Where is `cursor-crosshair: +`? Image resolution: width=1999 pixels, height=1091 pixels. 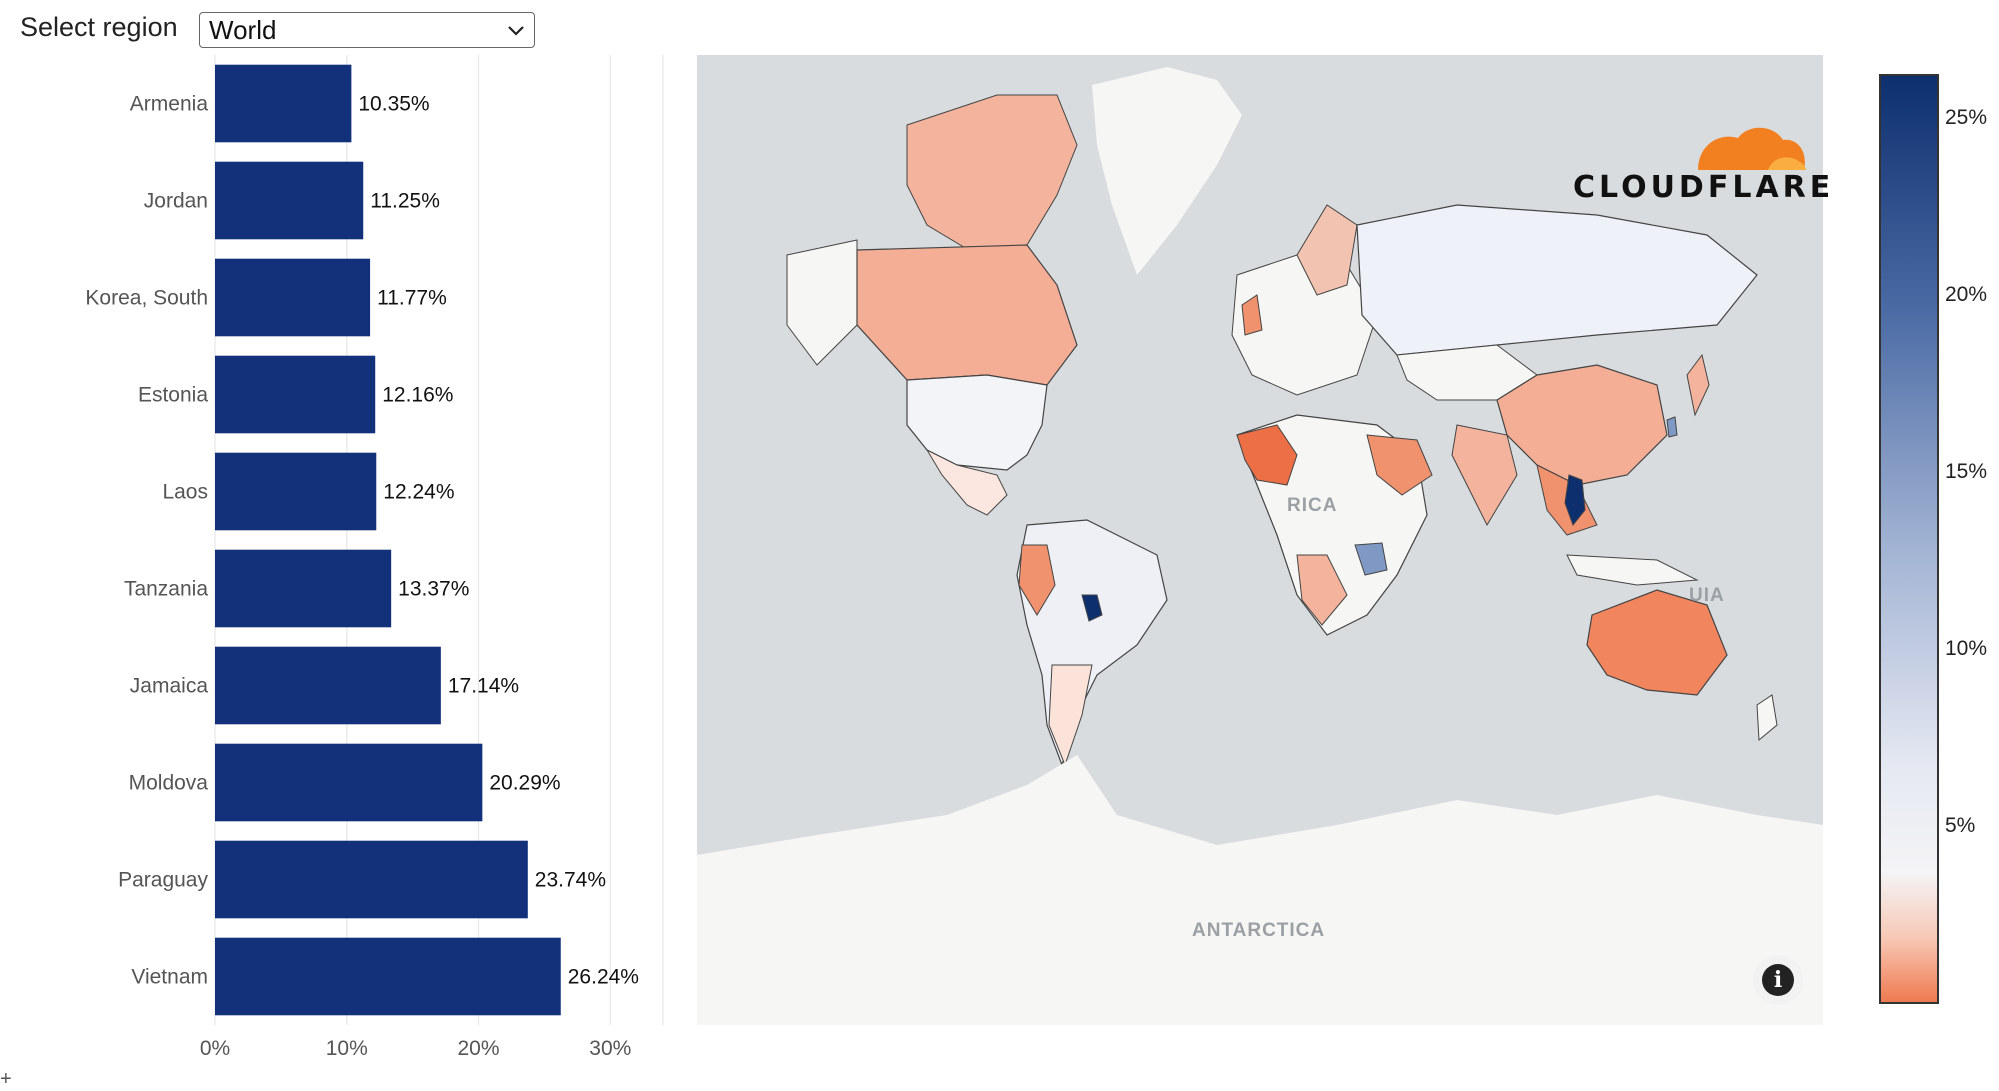 cursor-crosshair: + is located at coordinates (6, 1079).